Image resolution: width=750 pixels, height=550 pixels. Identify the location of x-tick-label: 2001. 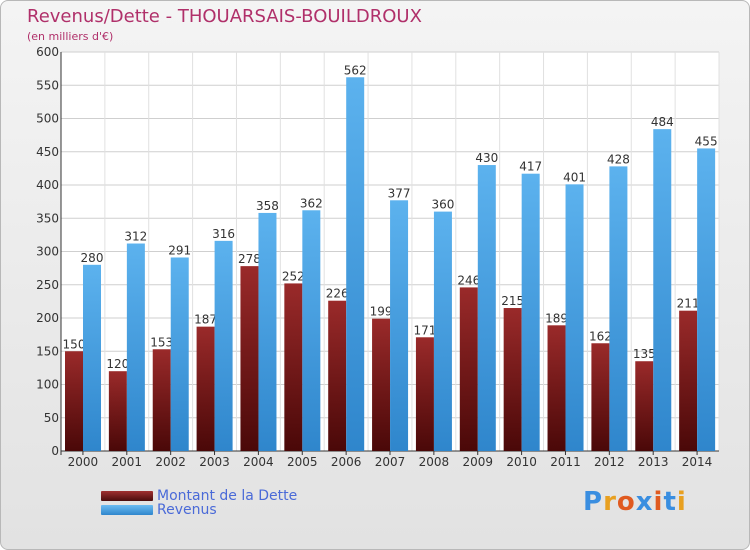
(127, 462).